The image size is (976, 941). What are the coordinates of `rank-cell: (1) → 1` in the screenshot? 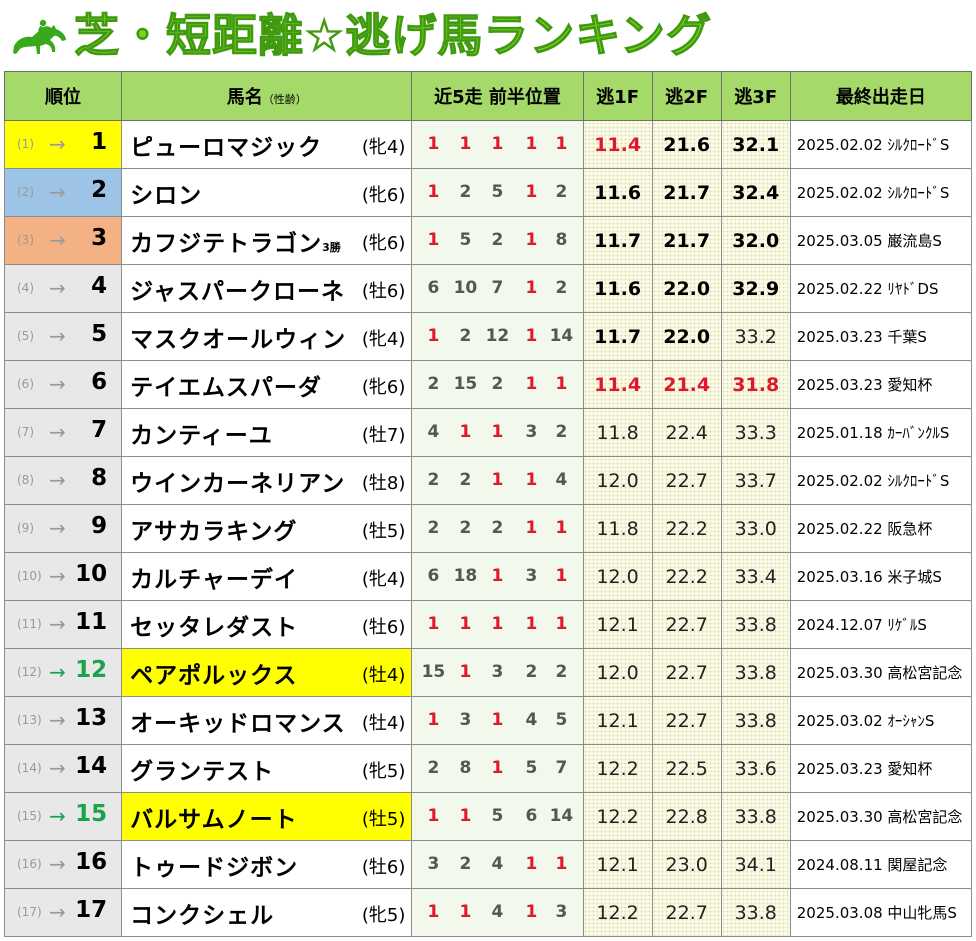 It's located at (63, 144).